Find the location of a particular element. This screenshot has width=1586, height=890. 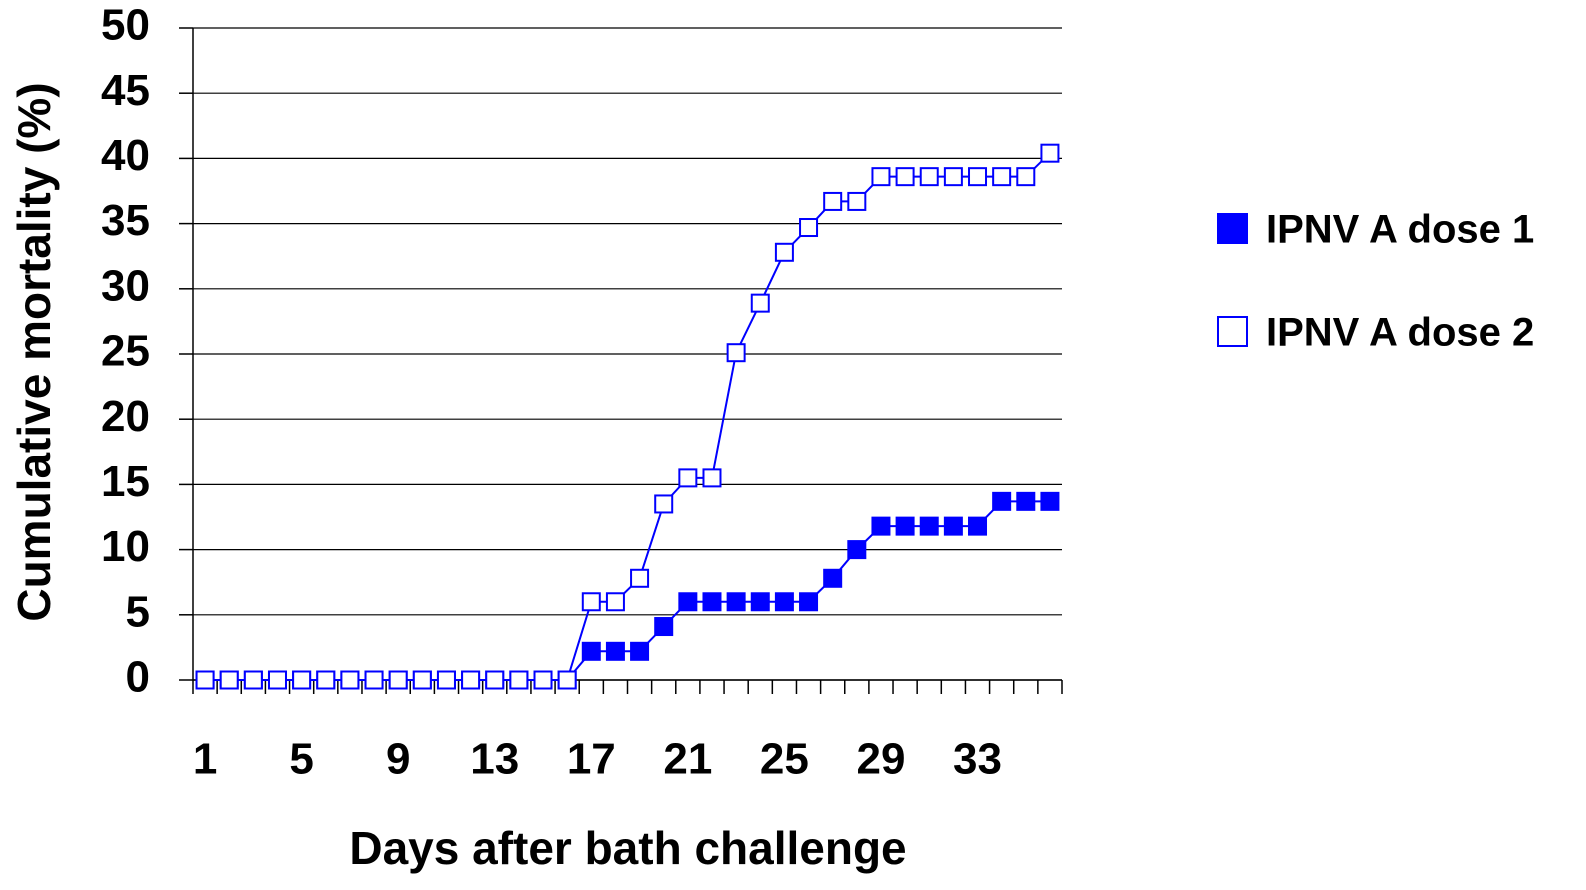

legend-label: IPNV A dose 1 is located at coordinates (1400, 230).